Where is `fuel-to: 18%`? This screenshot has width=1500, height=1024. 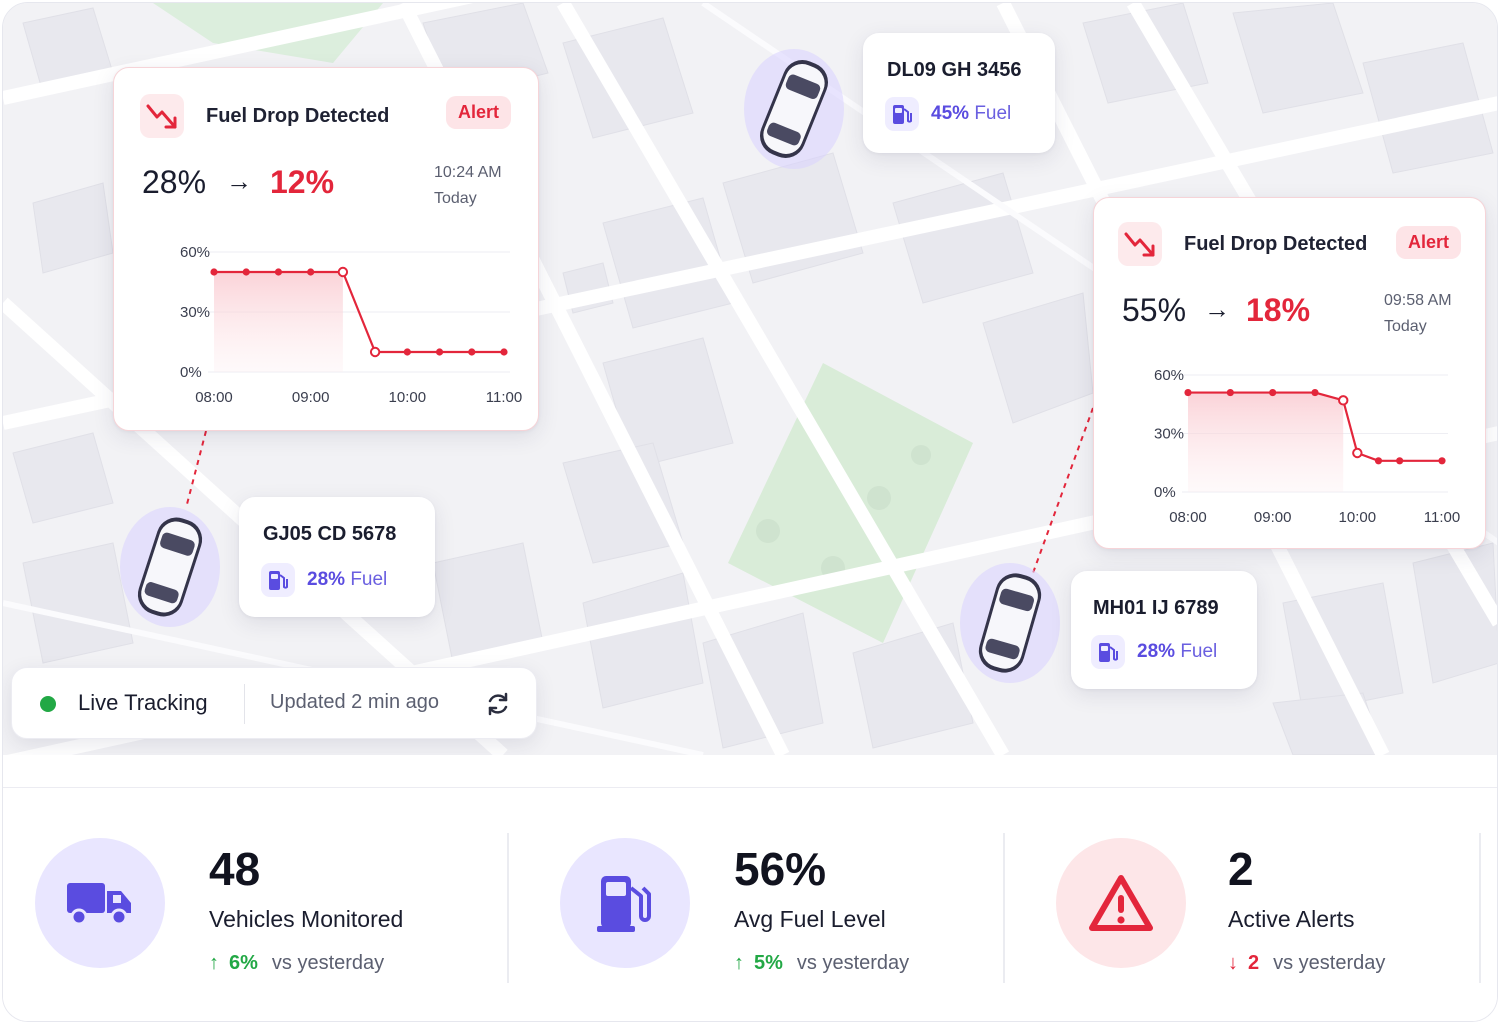
fuel-to: 18% is located at coordinates (1278, 310).